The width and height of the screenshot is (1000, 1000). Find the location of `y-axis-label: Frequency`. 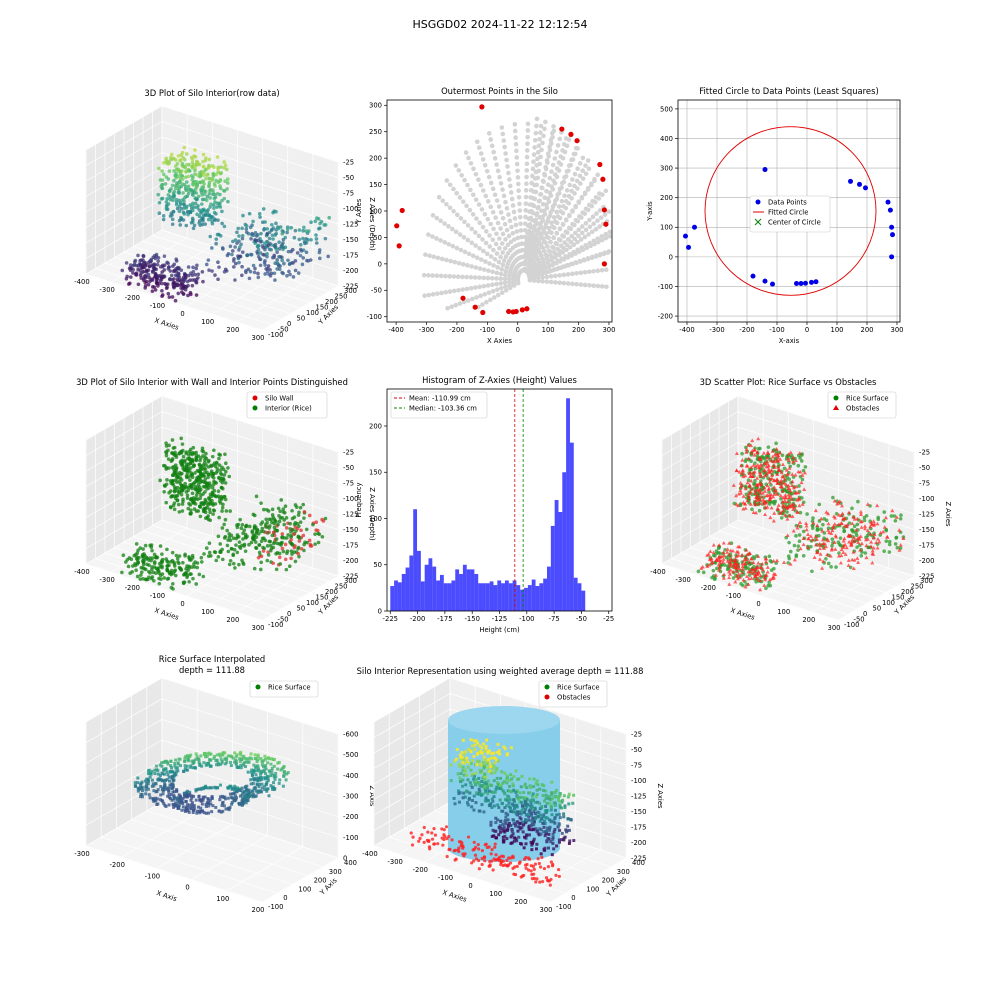

y-axis-label: Frequency is located at coordinates (359, 499).